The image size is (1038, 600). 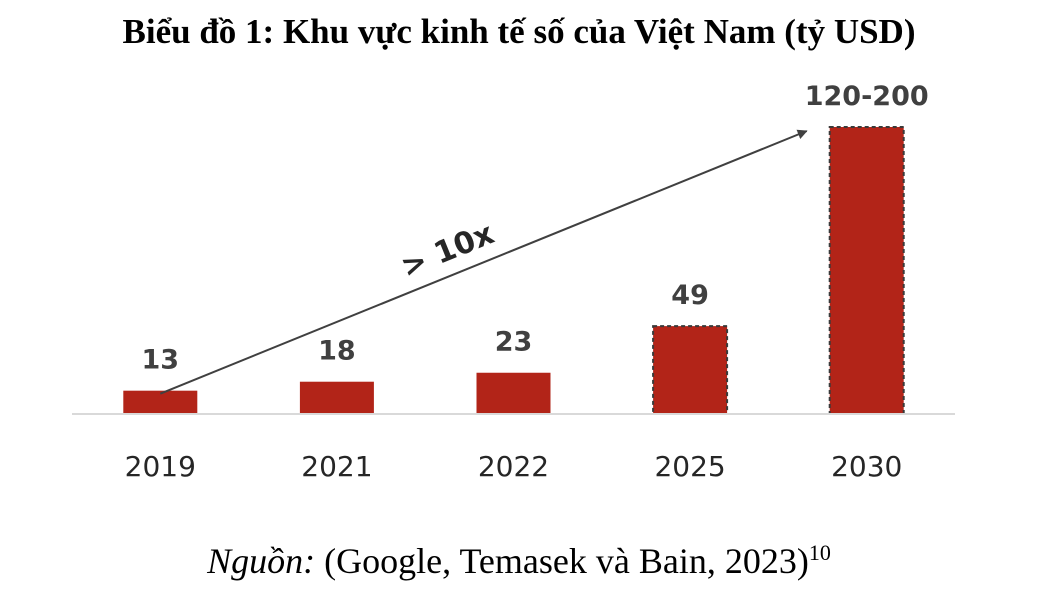 I want to click on bar-2030, so click(x=866, y=270).